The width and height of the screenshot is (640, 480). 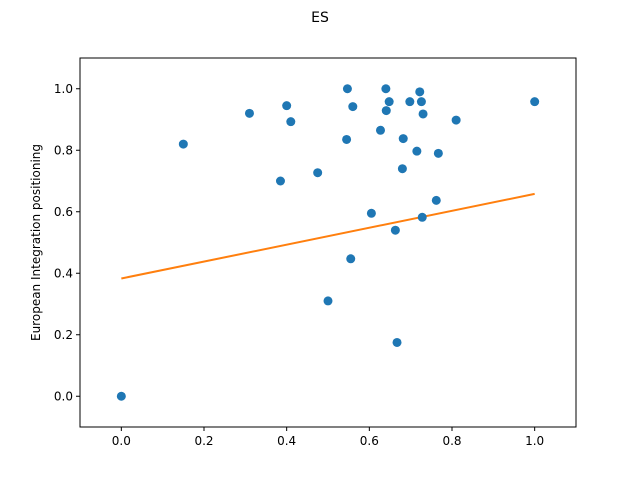 I want to click on x-tick-label: 1.0, so click(x=534, y=441).